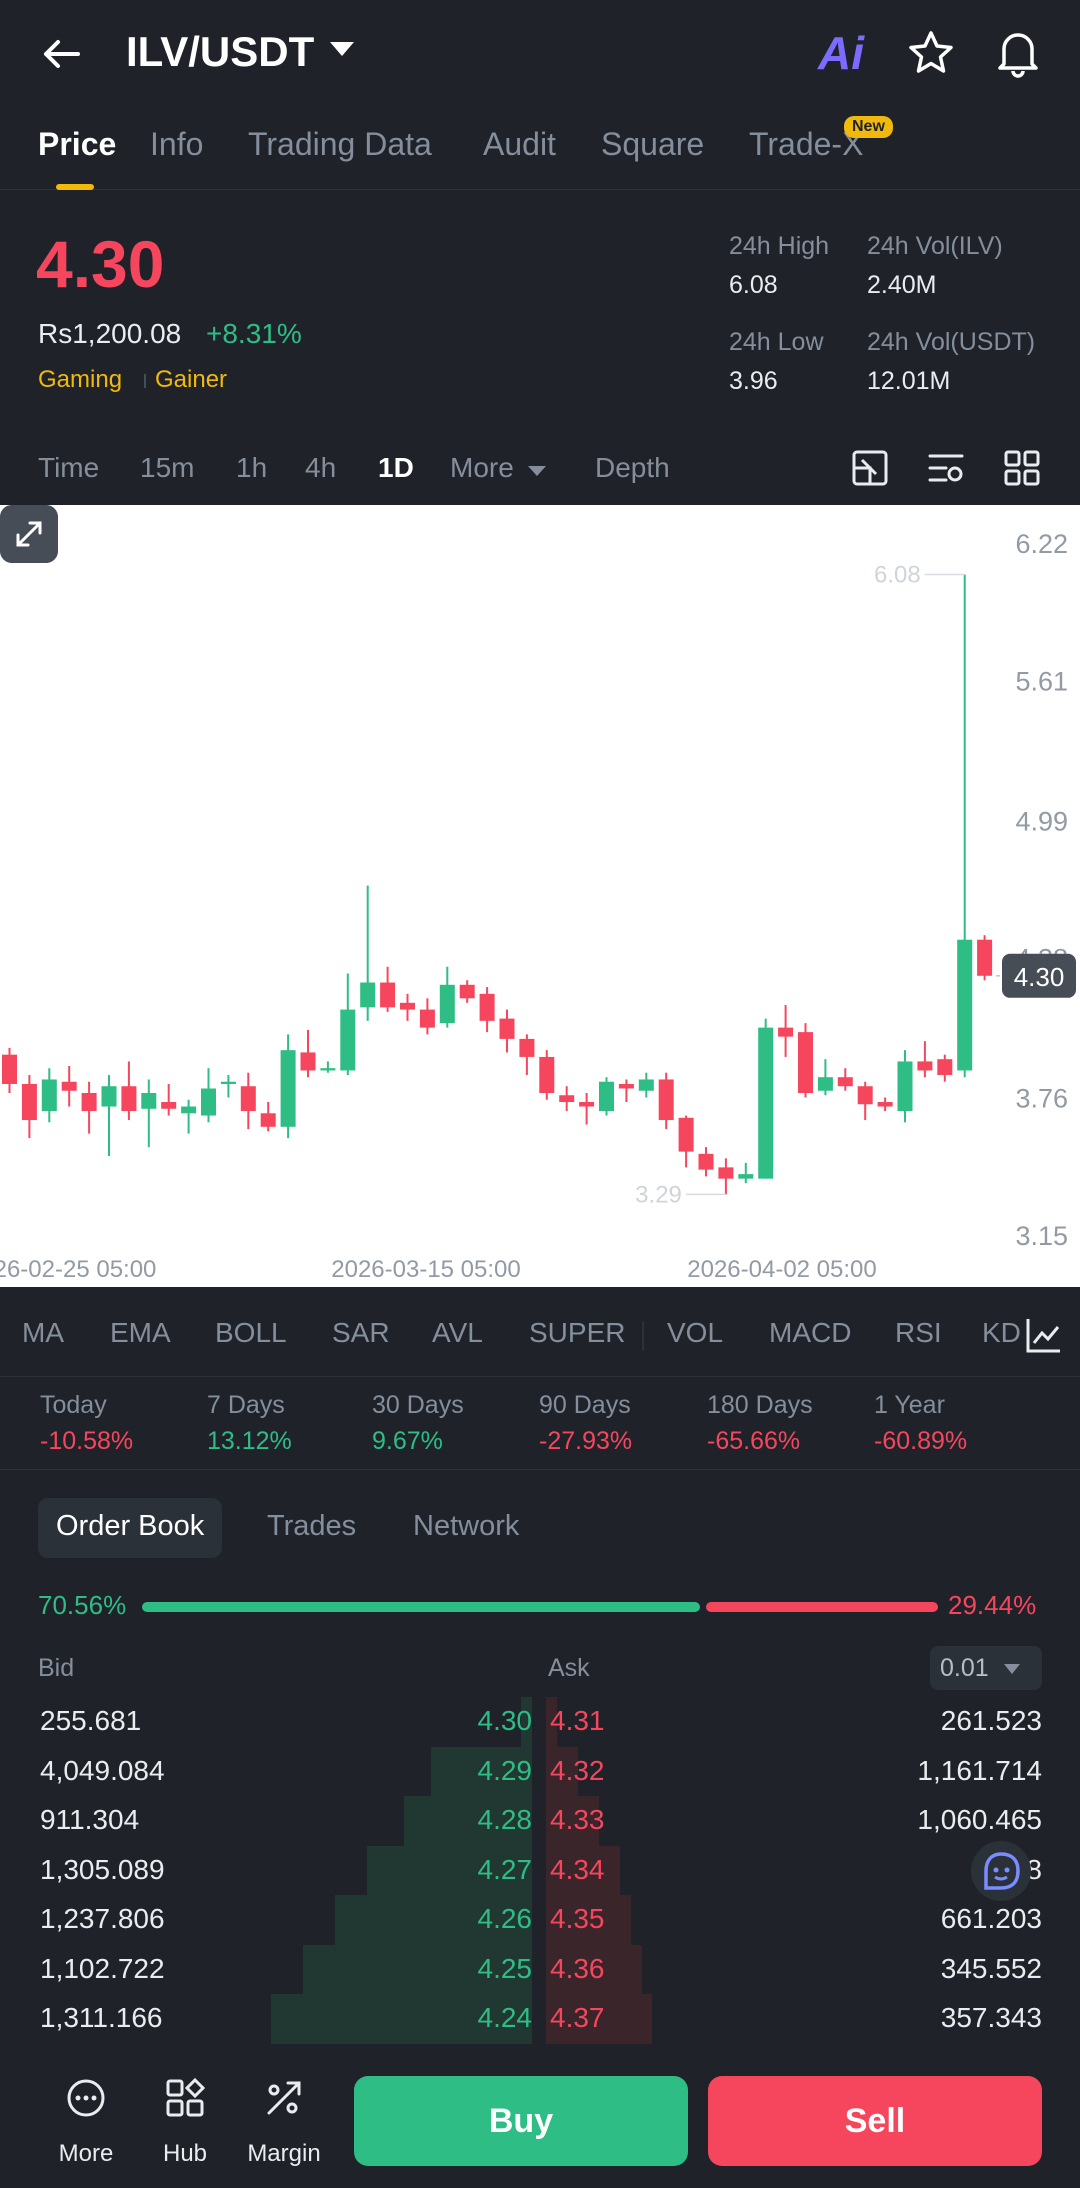 This screenshot has width=1080, height=2188. Describe the element at coordinates (86, 2123) in the screenshot. I see `nav-more: More` at that location.